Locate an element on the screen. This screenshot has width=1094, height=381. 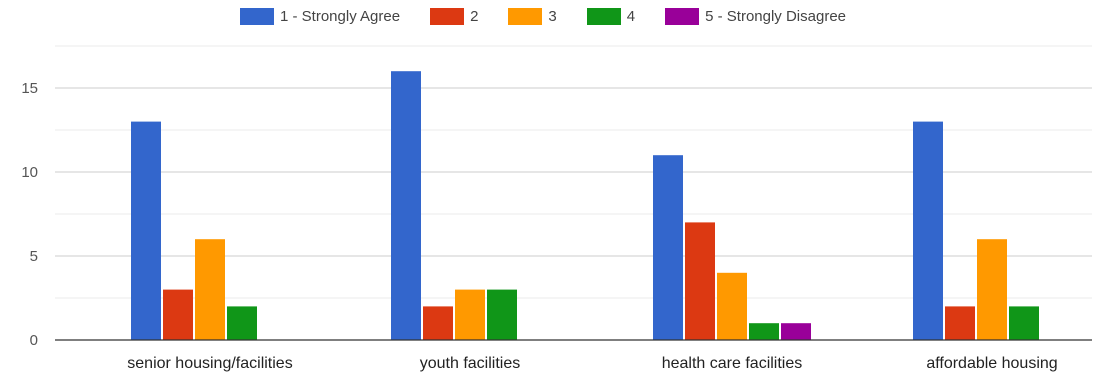
y-tick-label: 0 is located at coordinates (34, 340).